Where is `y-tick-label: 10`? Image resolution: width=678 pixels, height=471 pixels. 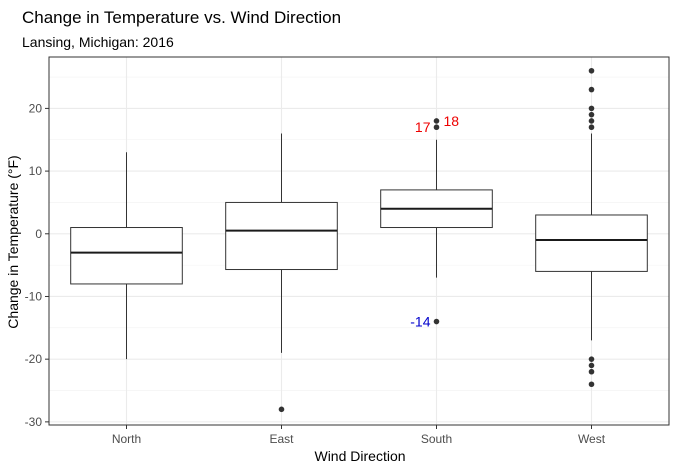
y-tick-label: 10 is located at coordinates (36, 171).